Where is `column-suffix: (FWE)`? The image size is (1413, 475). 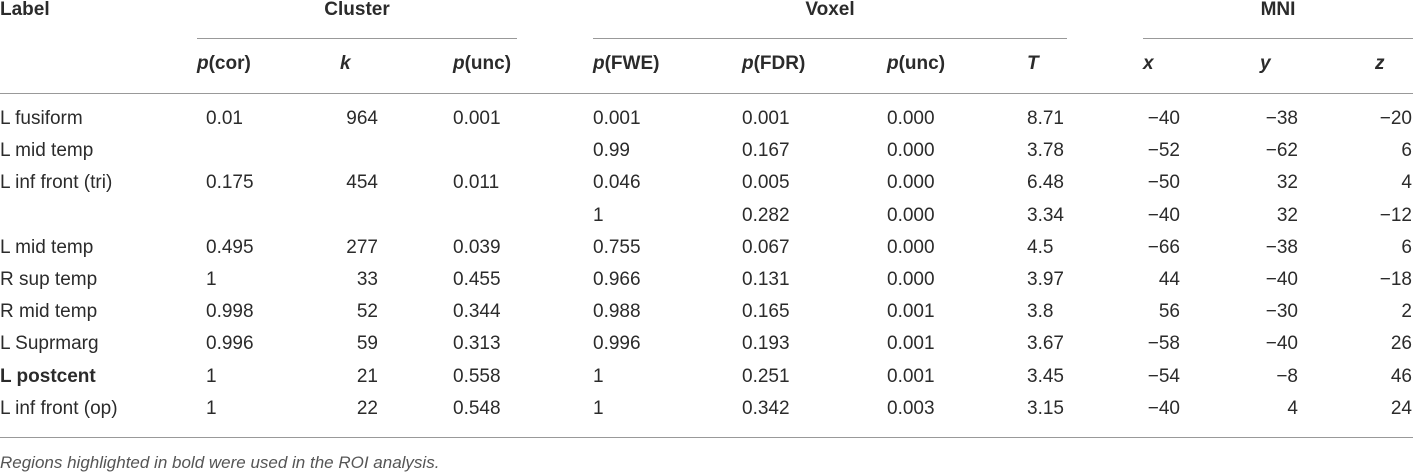
column-suffix: (FWE) is located at coordinates (632, 63).